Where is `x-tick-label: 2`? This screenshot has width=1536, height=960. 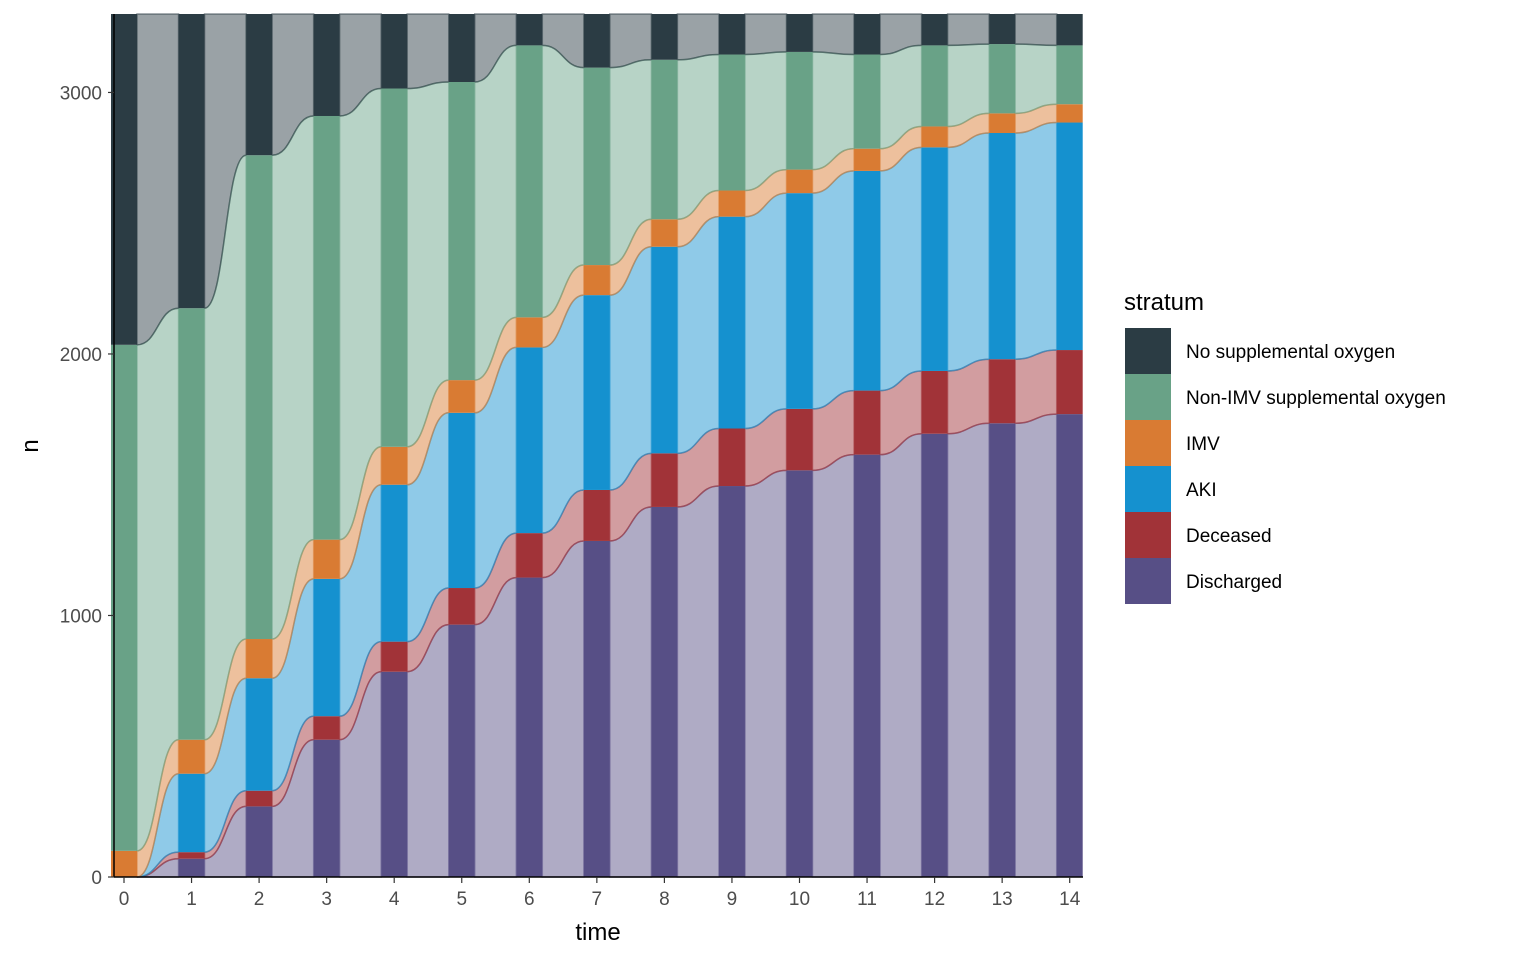 x-tick-label: 2 is located at coordinates (259, 899).